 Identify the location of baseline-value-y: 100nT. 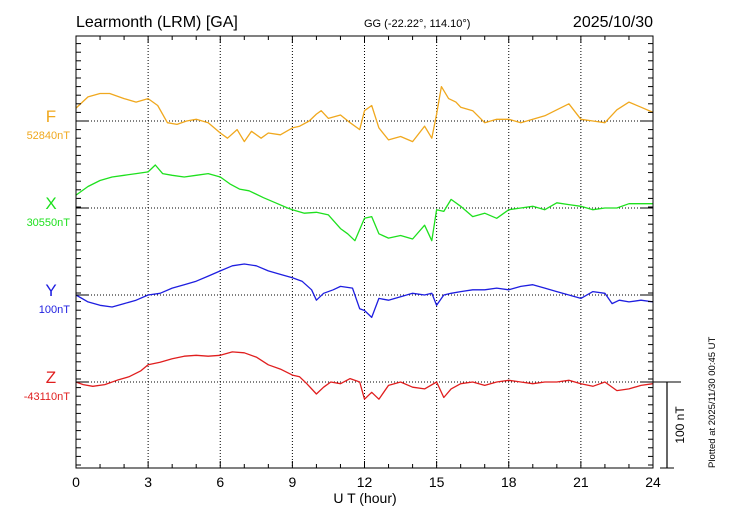
(54, 310).